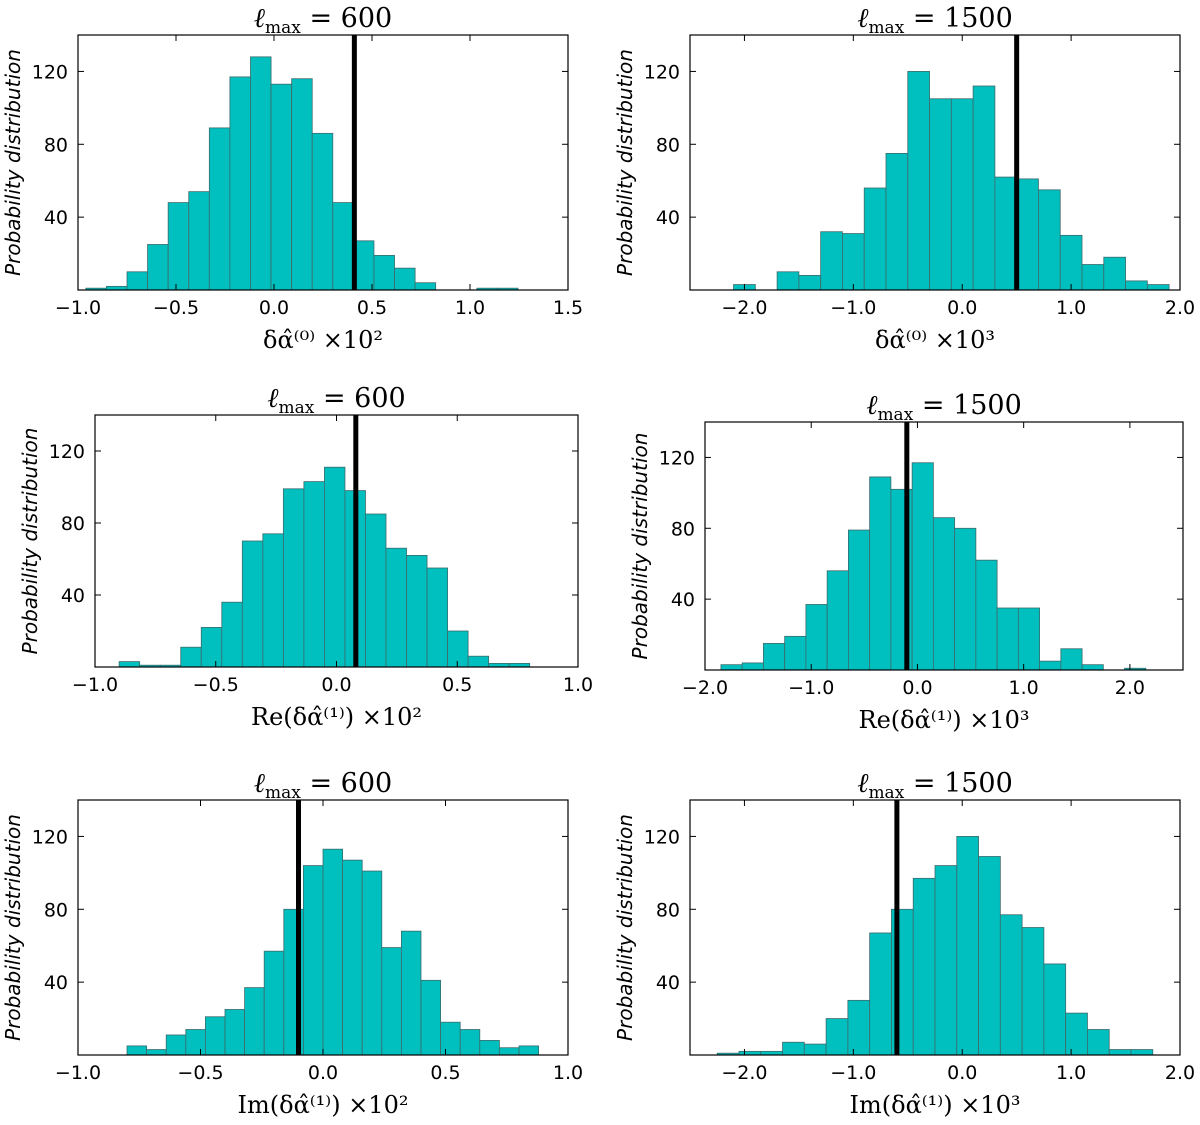  I want to click on x-axis-label: δα̂⁽⁰⁾ ×10², so click(323, 340).